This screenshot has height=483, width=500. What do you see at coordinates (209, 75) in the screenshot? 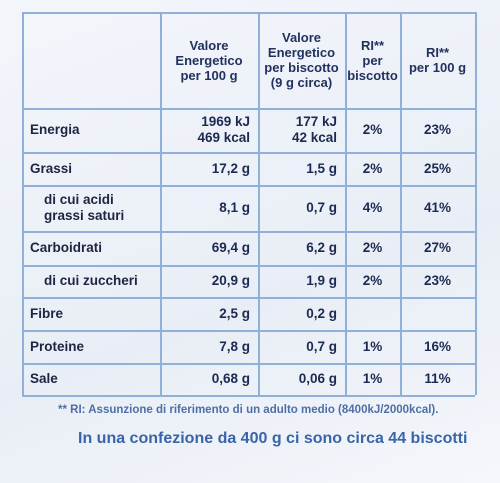
I see `text-line: per 100 g` at bounding box center [209, 75].